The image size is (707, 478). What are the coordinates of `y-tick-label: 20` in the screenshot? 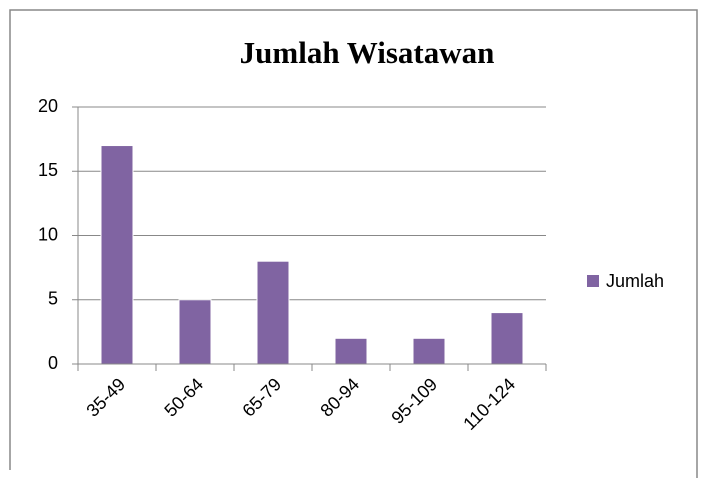 It's located at (48, 106).